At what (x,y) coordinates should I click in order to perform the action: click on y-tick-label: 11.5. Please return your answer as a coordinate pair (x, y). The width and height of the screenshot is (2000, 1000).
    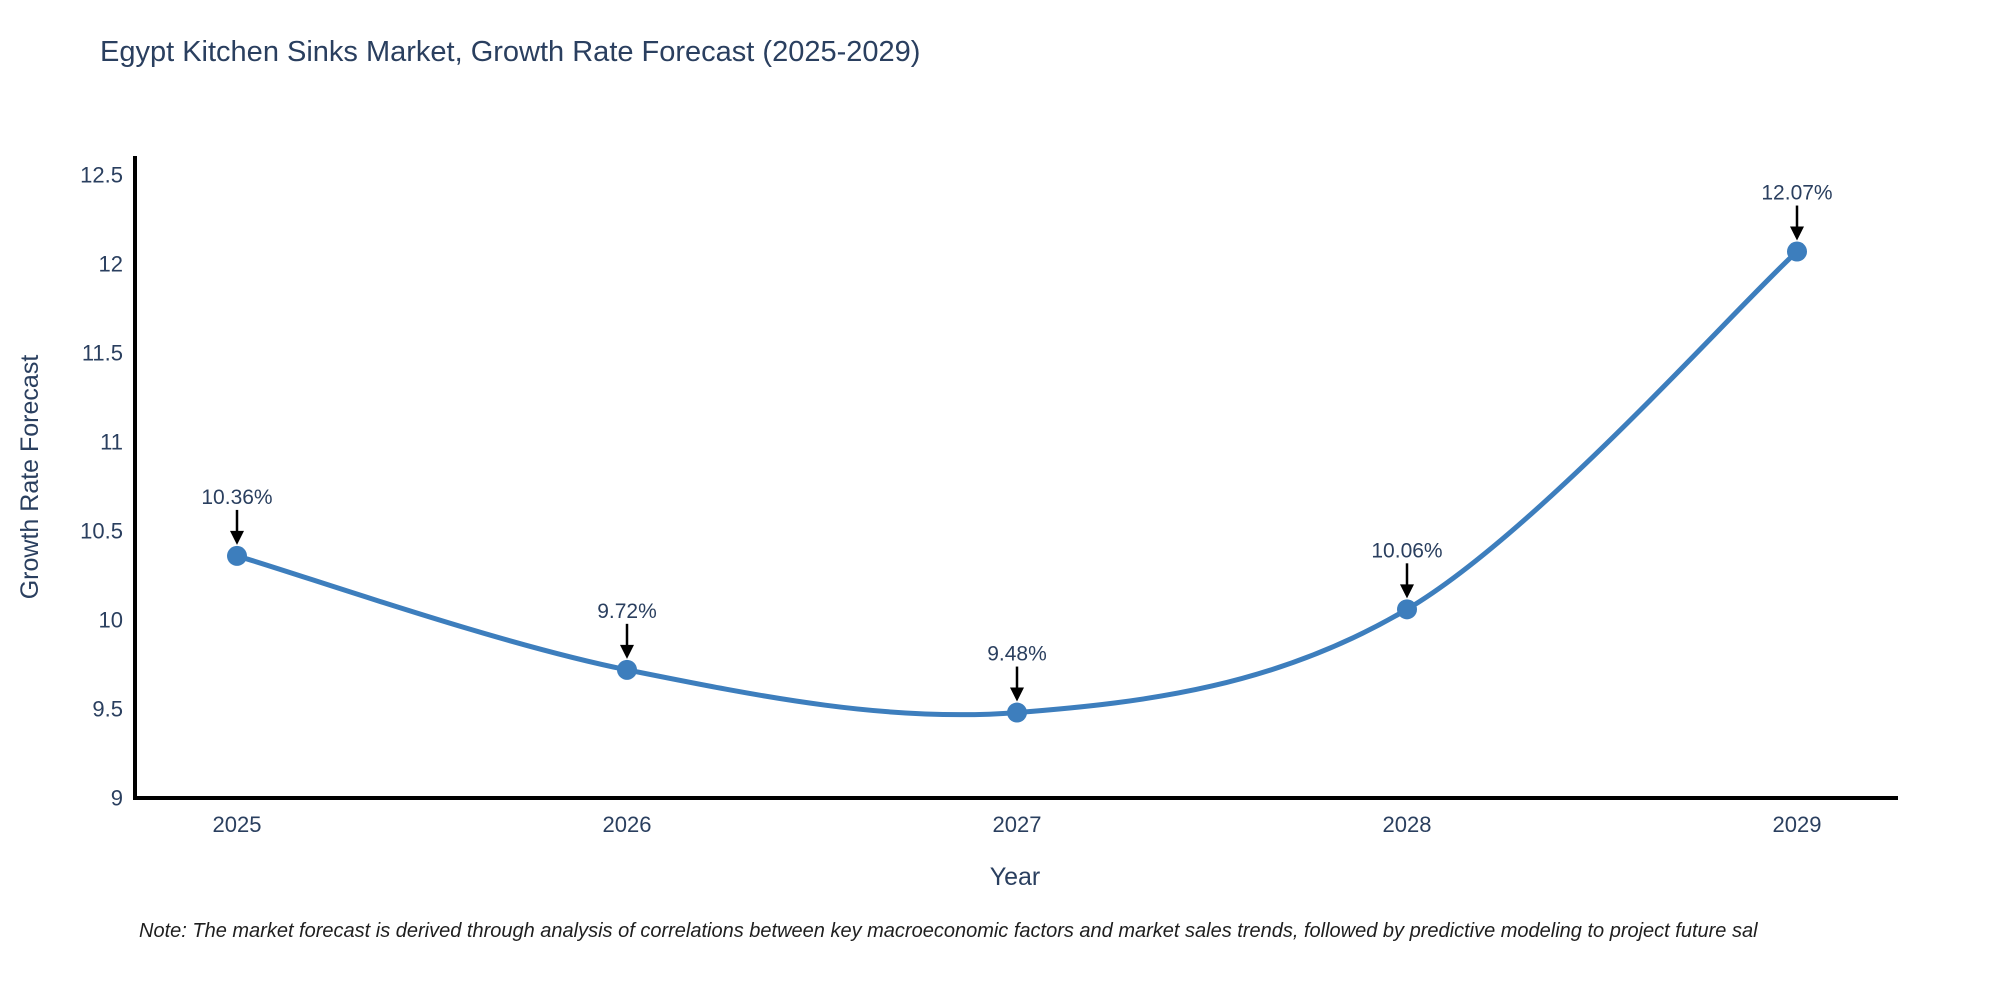
    Looking at the image, I should click on (102, 353).